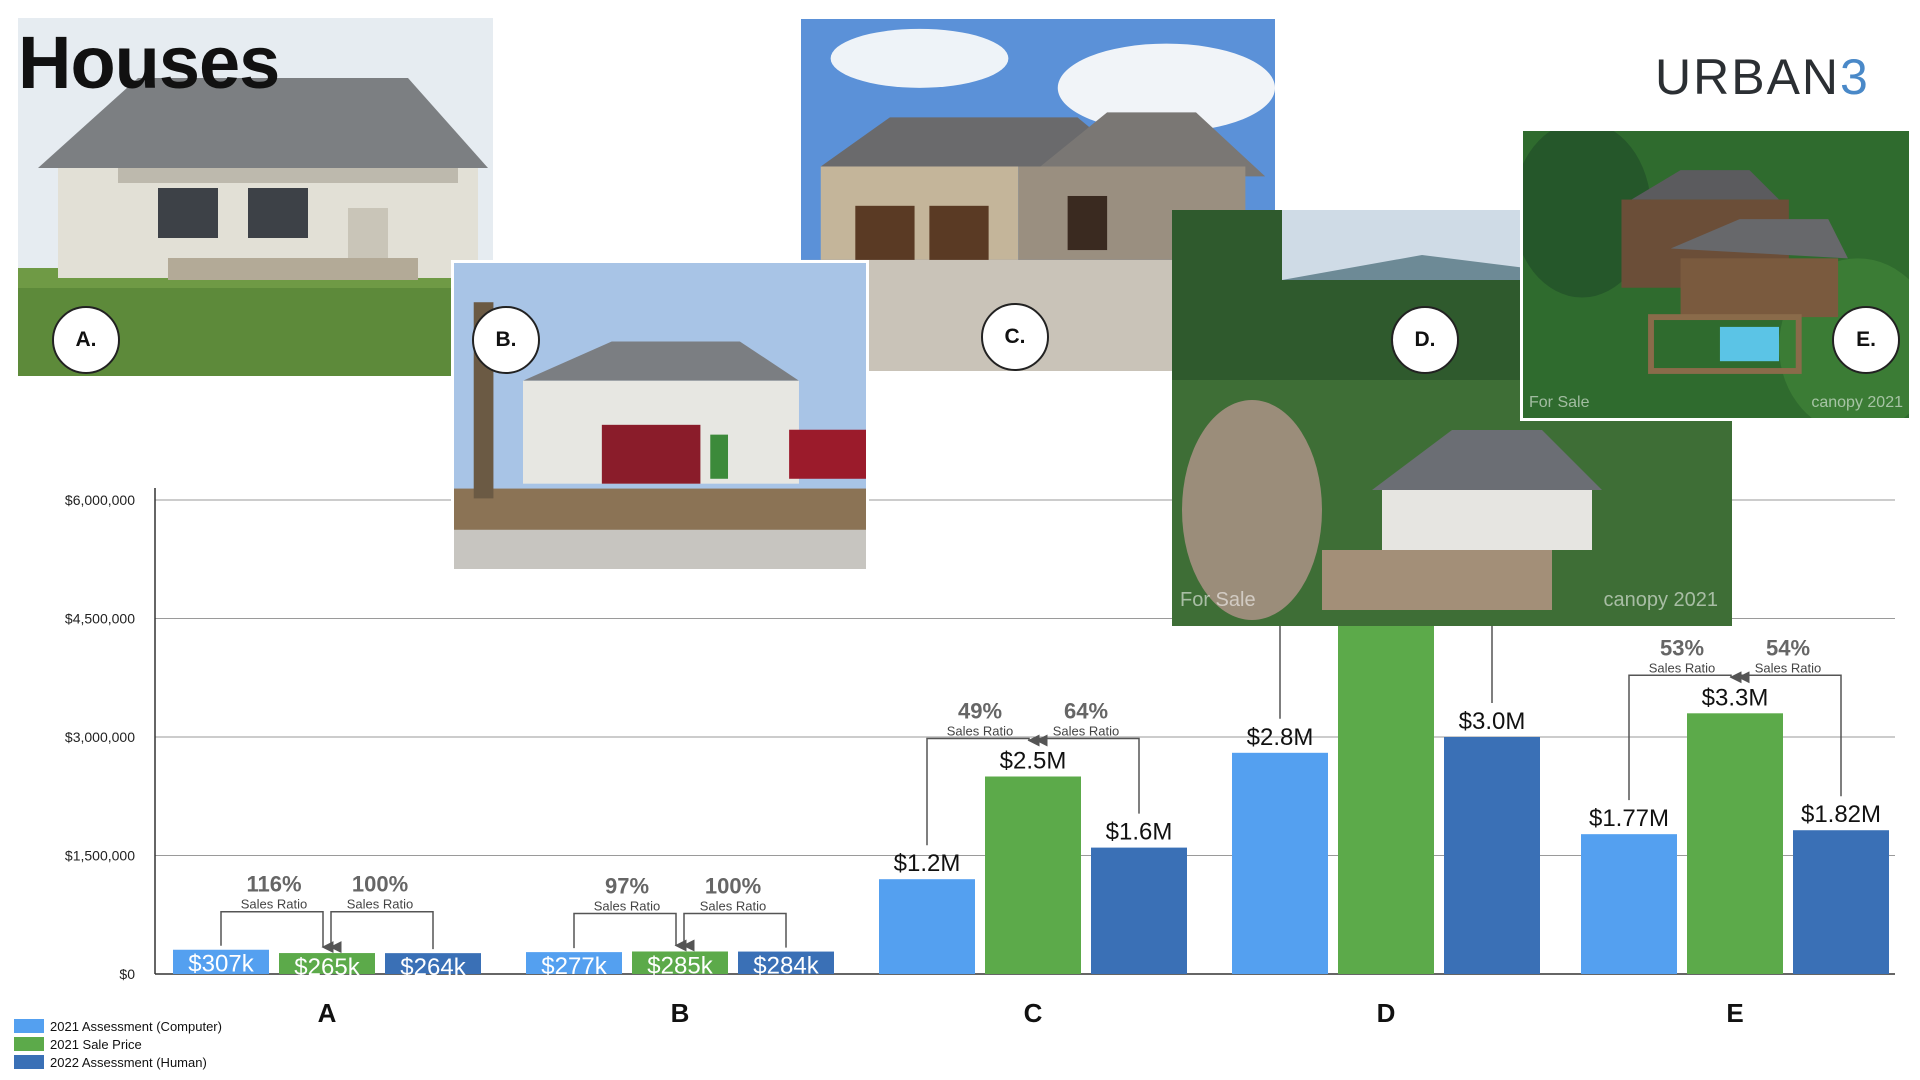 The width and height of the screenshot is (1920, 1080). Describe the element at coordinates (1788, 647) in the screenshot. I see `sales-ratio-value: 54%` at that location.